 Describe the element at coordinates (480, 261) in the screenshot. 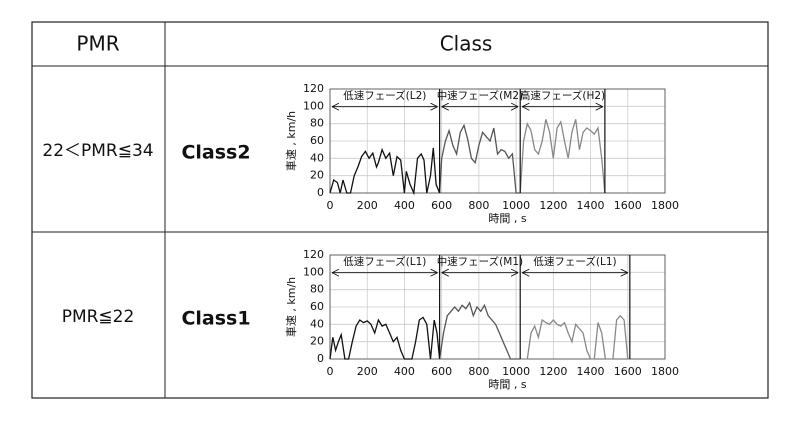

I see `phase-label: 中速フェーズ(M1)` at that location.